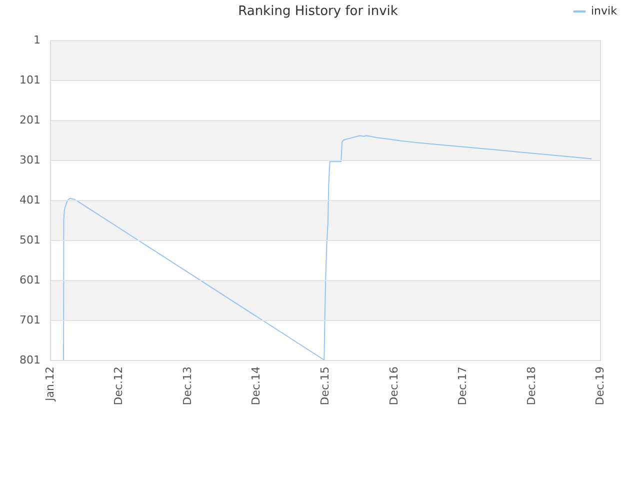 This screenshot has width=640, height=480. Describe the element at coordinates (393, 386) in the screenshot. I see `x-tick-label: Dec.16` at that location.